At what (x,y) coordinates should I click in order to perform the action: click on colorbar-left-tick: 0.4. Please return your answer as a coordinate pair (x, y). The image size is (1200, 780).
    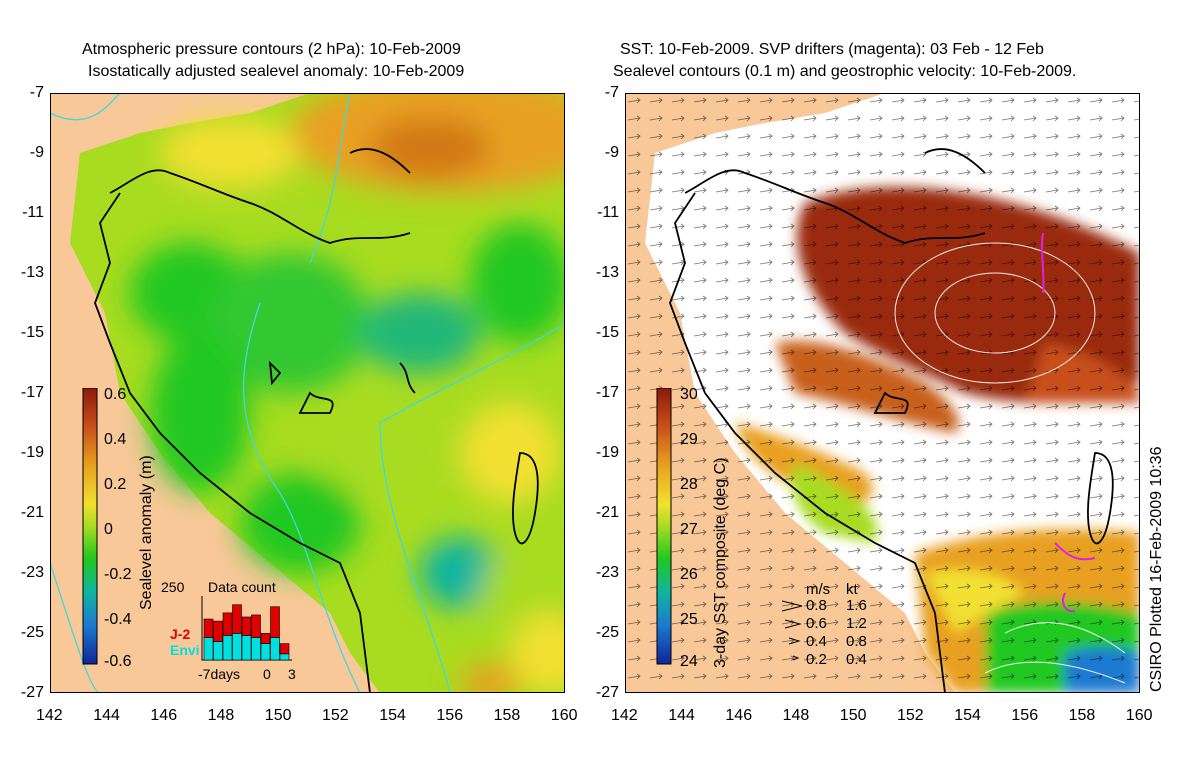
    Looking at the image, I should click on (115, 439).